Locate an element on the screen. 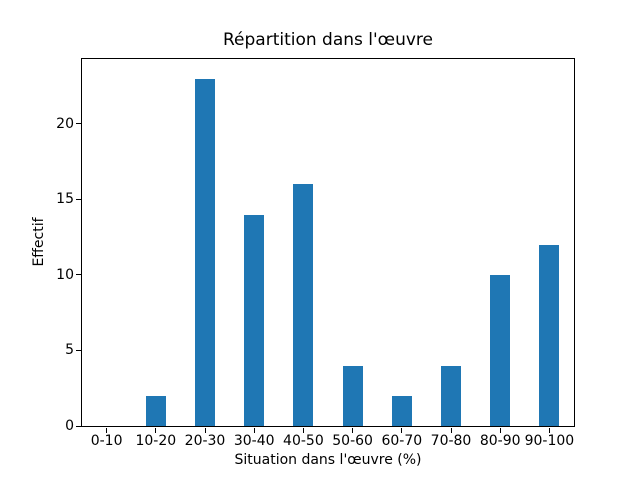 The height and width of the screenshot is (480, 640). y-tick-label: 10 is located at coordinates (65, 274).